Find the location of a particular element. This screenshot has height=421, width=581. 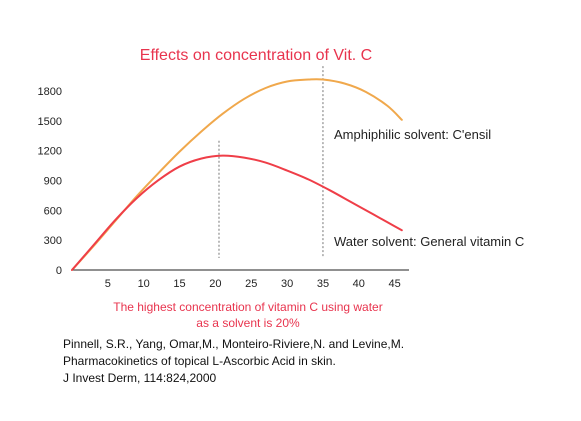

y-tick-600: 600 is located at coordinates (53, 211).